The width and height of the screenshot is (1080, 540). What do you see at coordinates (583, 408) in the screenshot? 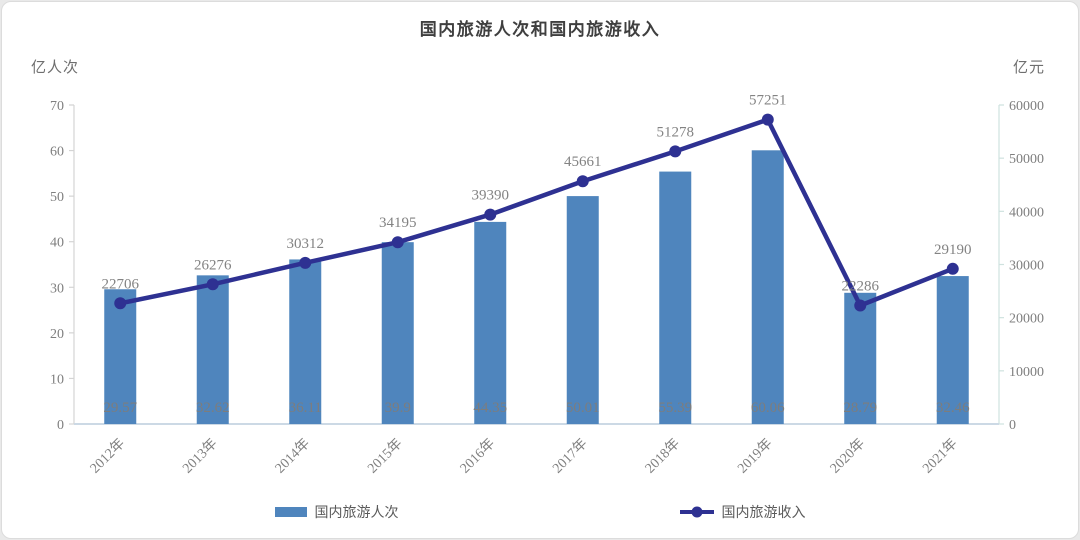
I see `bar-data-label-2017: 50.01` at bounding box center [583, 408].